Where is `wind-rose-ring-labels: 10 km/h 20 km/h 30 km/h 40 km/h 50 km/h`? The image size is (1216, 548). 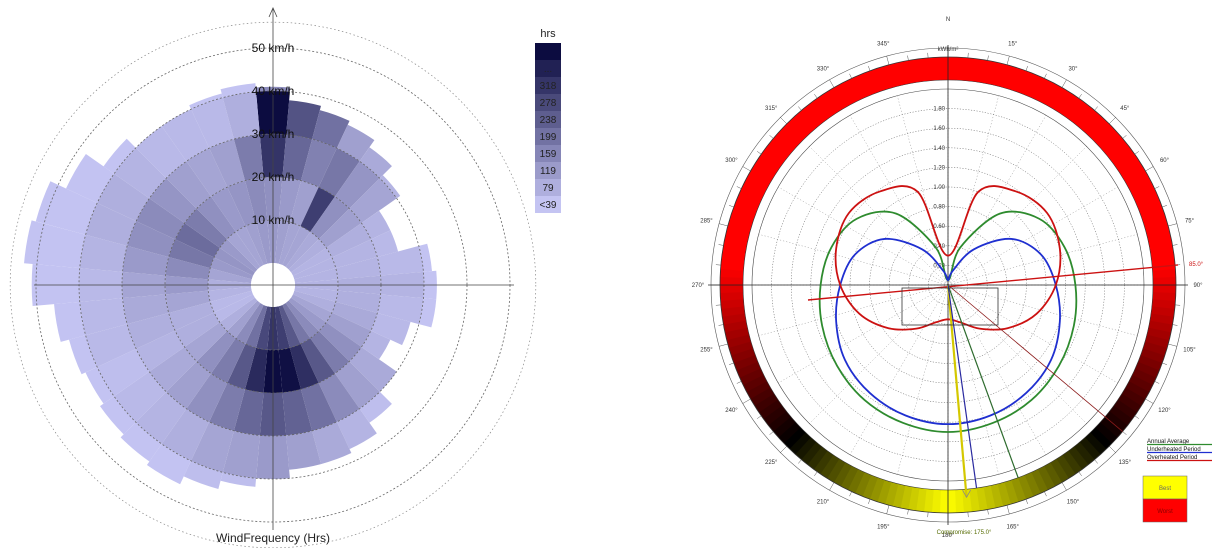 wind-rose-ring-labels: 10 km/h 20 km/h 30 km/h 40 km/h 50 km/h is located at coordinates (273, 134).